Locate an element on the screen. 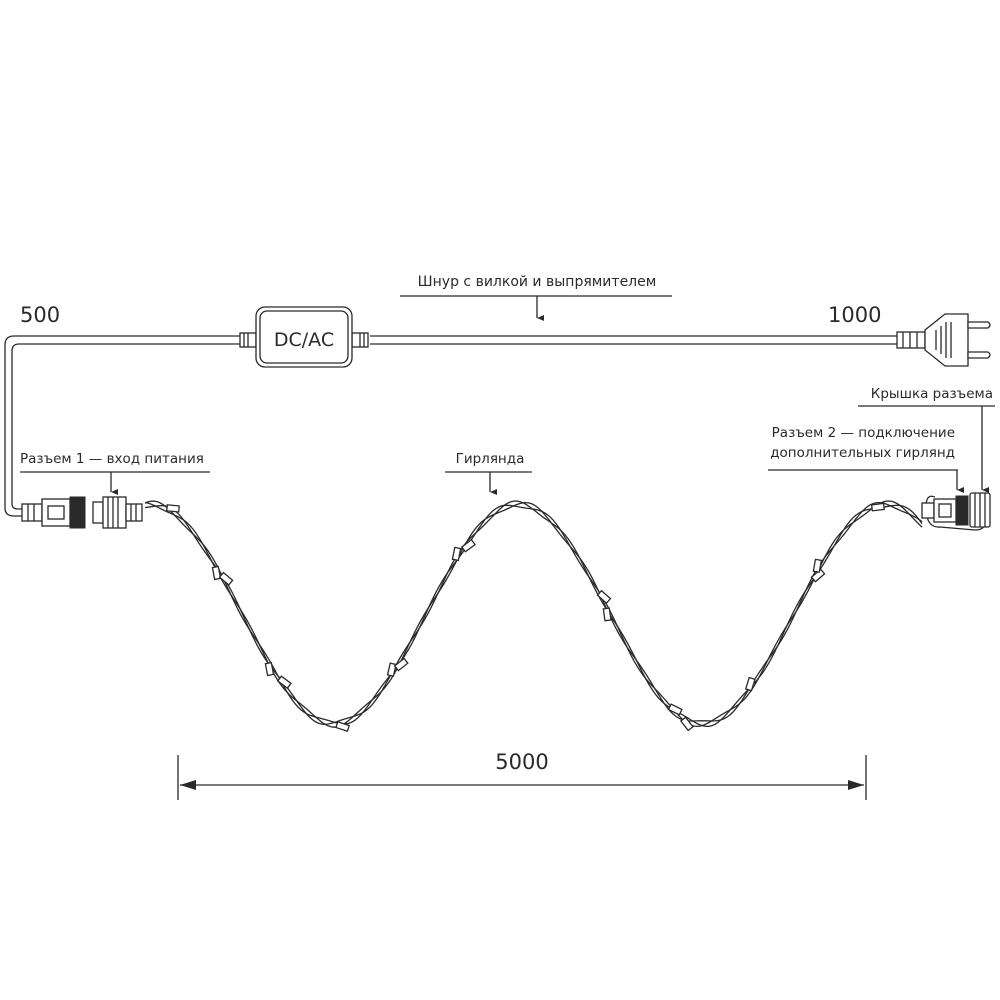 The height and width of the screenshot is (1000, 1000). garland-label: Гирлянда is located at coordinates (490, 459).